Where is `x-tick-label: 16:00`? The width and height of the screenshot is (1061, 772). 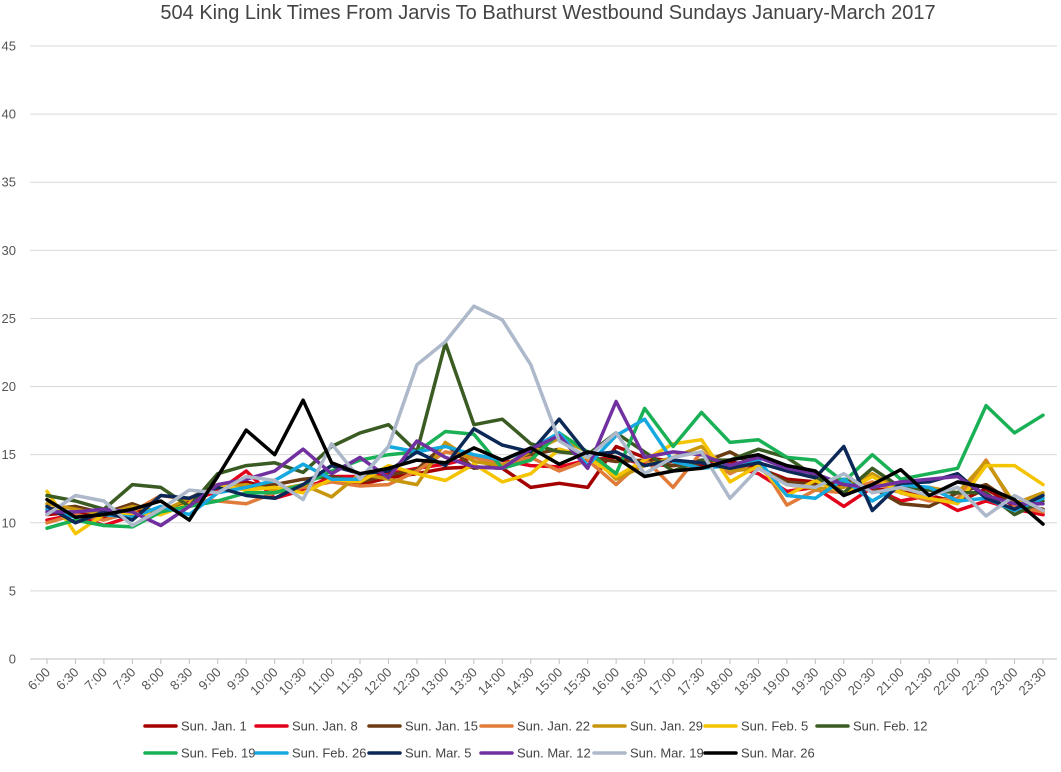
x-tick-label: 16:00 is located at coordinates (606, 682).